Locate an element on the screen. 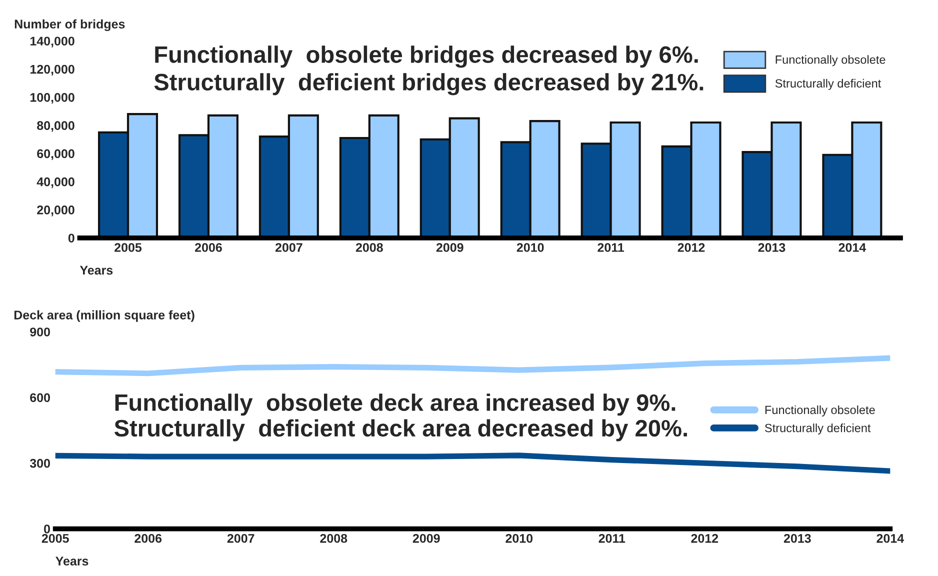  y-axis-title: Number of bridges is located at coordinates (69, 25).